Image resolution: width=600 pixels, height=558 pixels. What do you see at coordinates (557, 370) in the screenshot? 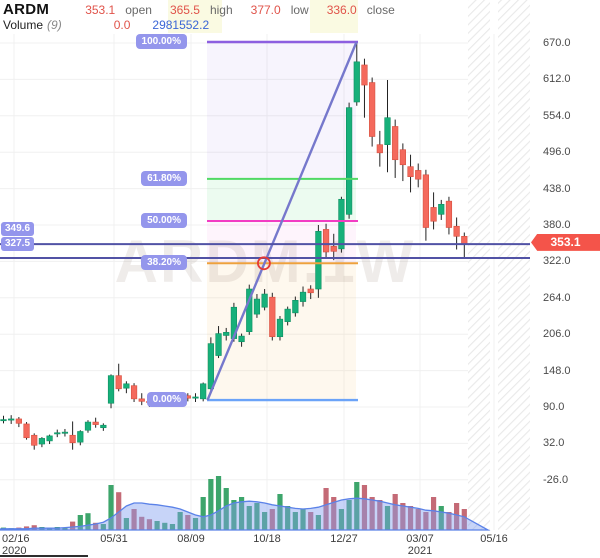
I see `price-axis-tick: 148.0` at bounding box center [557, 370].